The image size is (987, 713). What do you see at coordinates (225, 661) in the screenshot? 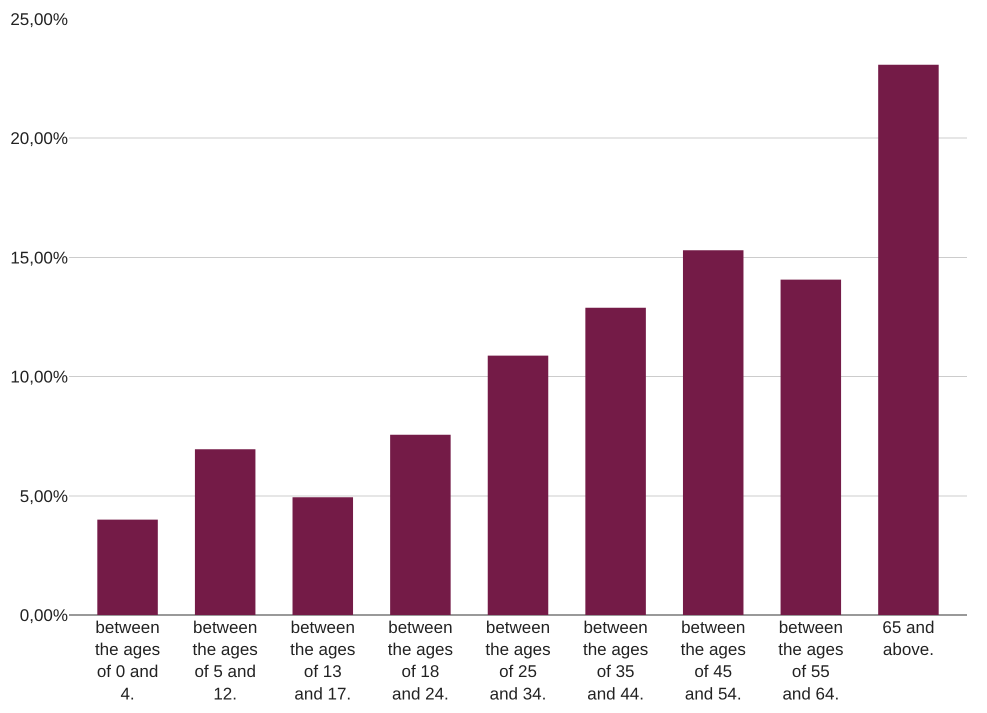
I see `x-tick-label: between the ages of 5 and 12.` at bounding box center [225, 661].